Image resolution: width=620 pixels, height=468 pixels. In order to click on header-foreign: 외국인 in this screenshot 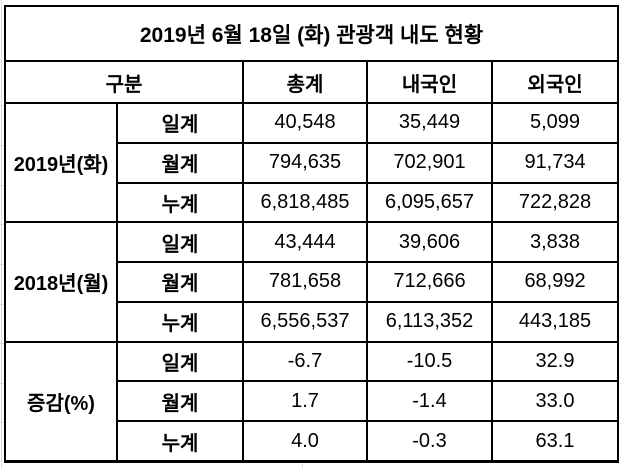, I will do `click(555, 82)`.